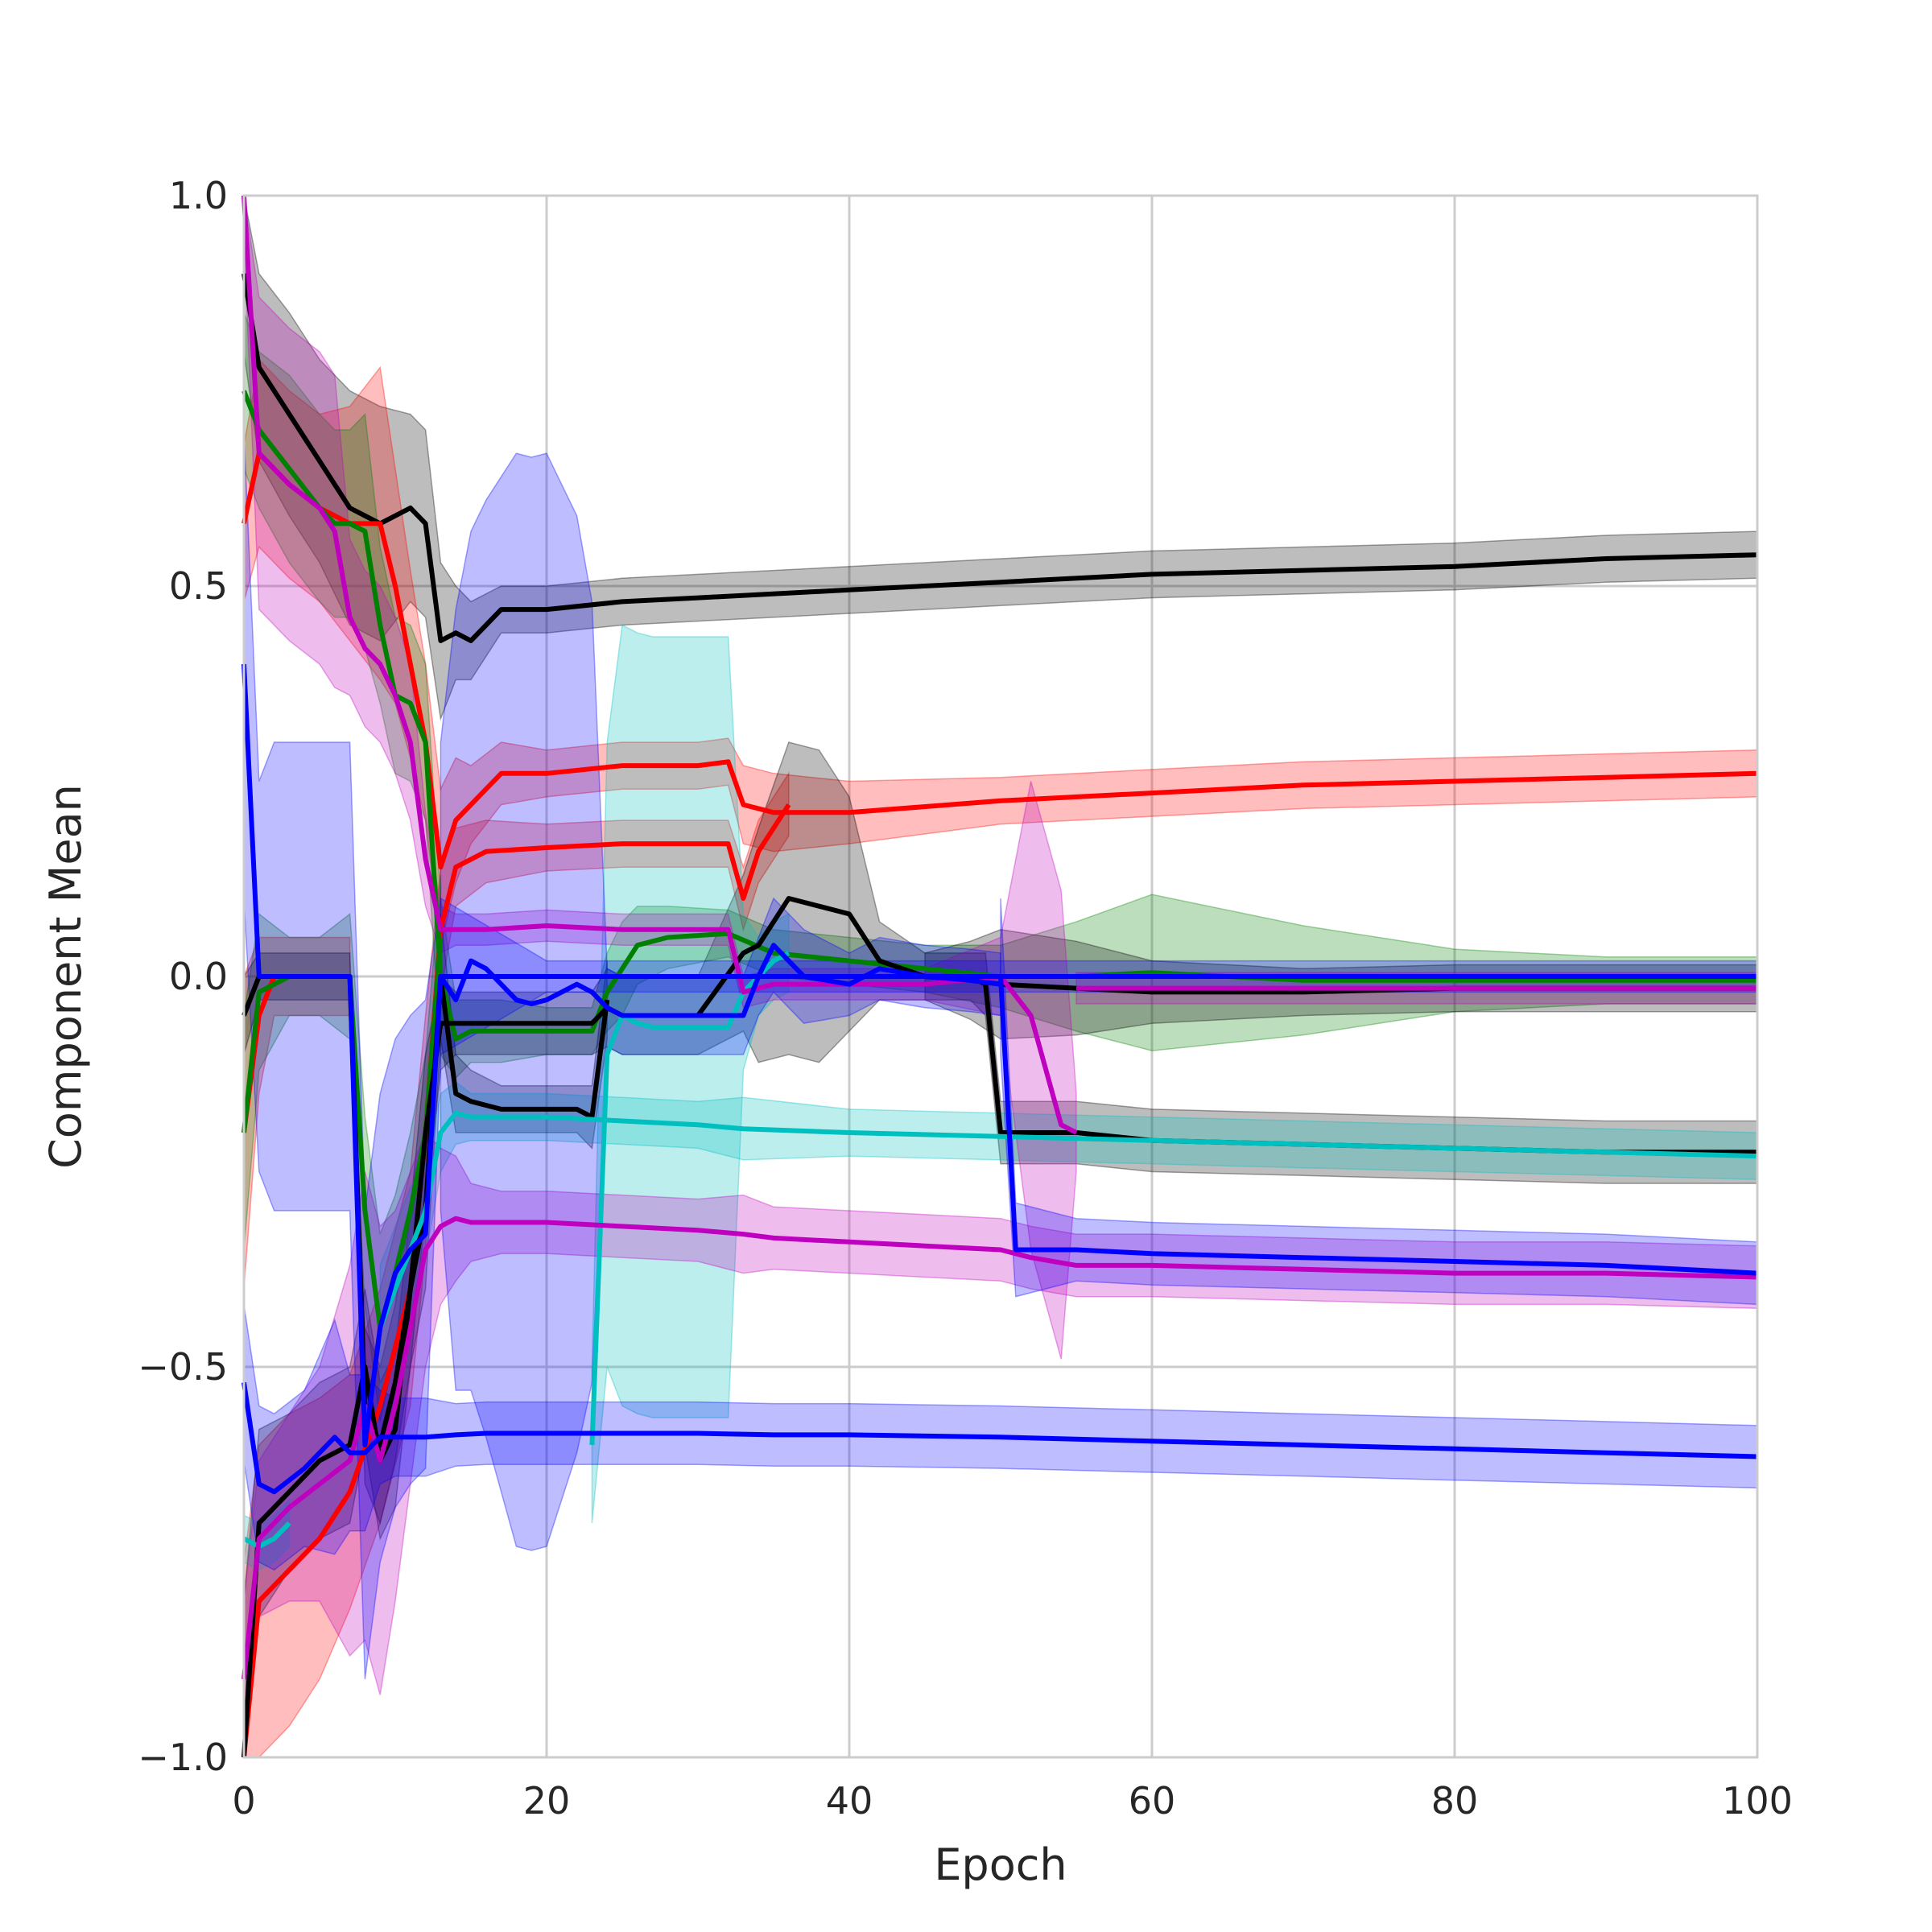 The width and height of the screenshot is (1932, 1932). Describe the element at coordinates (849, 1801) in the screenshot. I see `x-tick-label: 40` at that location.